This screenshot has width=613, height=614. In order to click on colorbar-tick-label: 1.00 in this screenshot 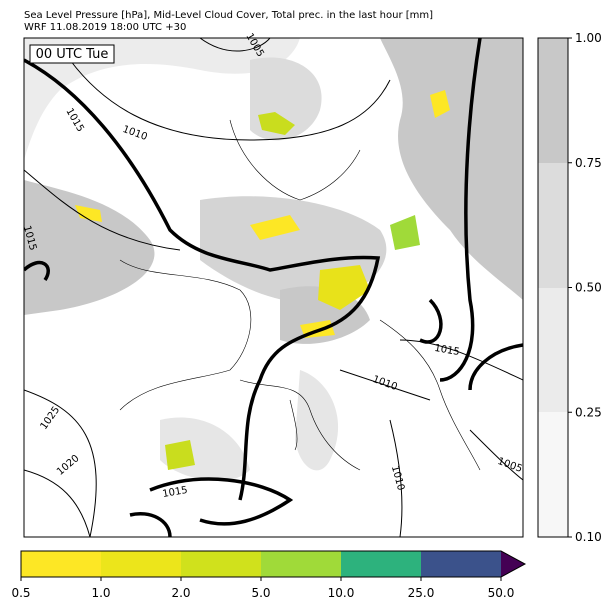, I will do `click(588, 38)`.